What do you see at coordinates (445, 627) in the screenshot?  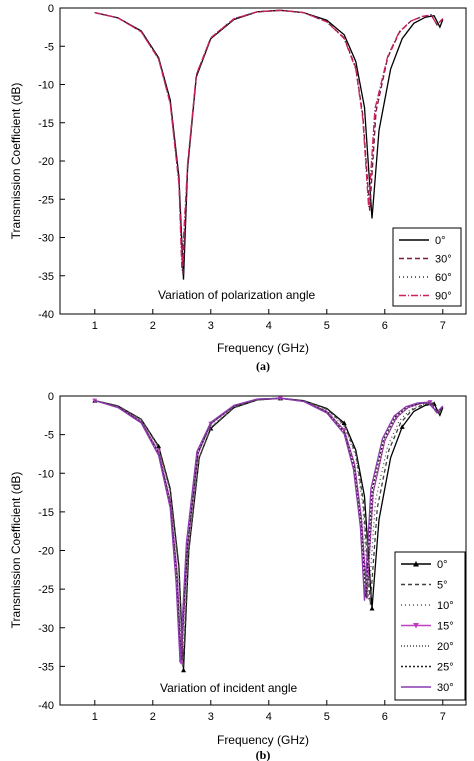 I see `legend-label: 15°` at bounding box center [445, 627].